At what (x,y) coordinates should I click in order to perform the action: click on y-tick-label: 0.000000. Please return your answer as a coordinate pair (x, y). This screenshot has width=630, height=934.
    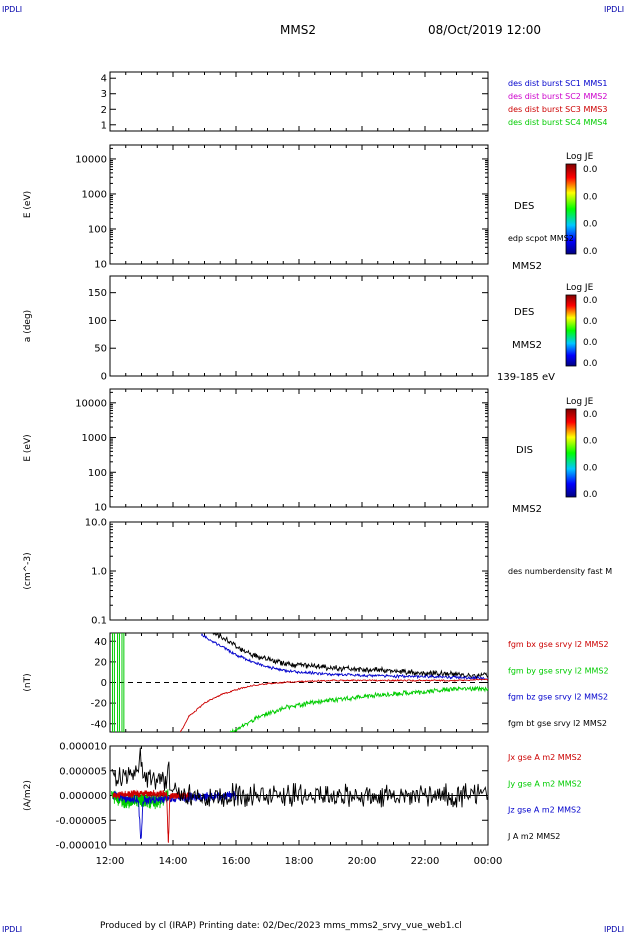
    Looking at the image, I should click on (83, 796).